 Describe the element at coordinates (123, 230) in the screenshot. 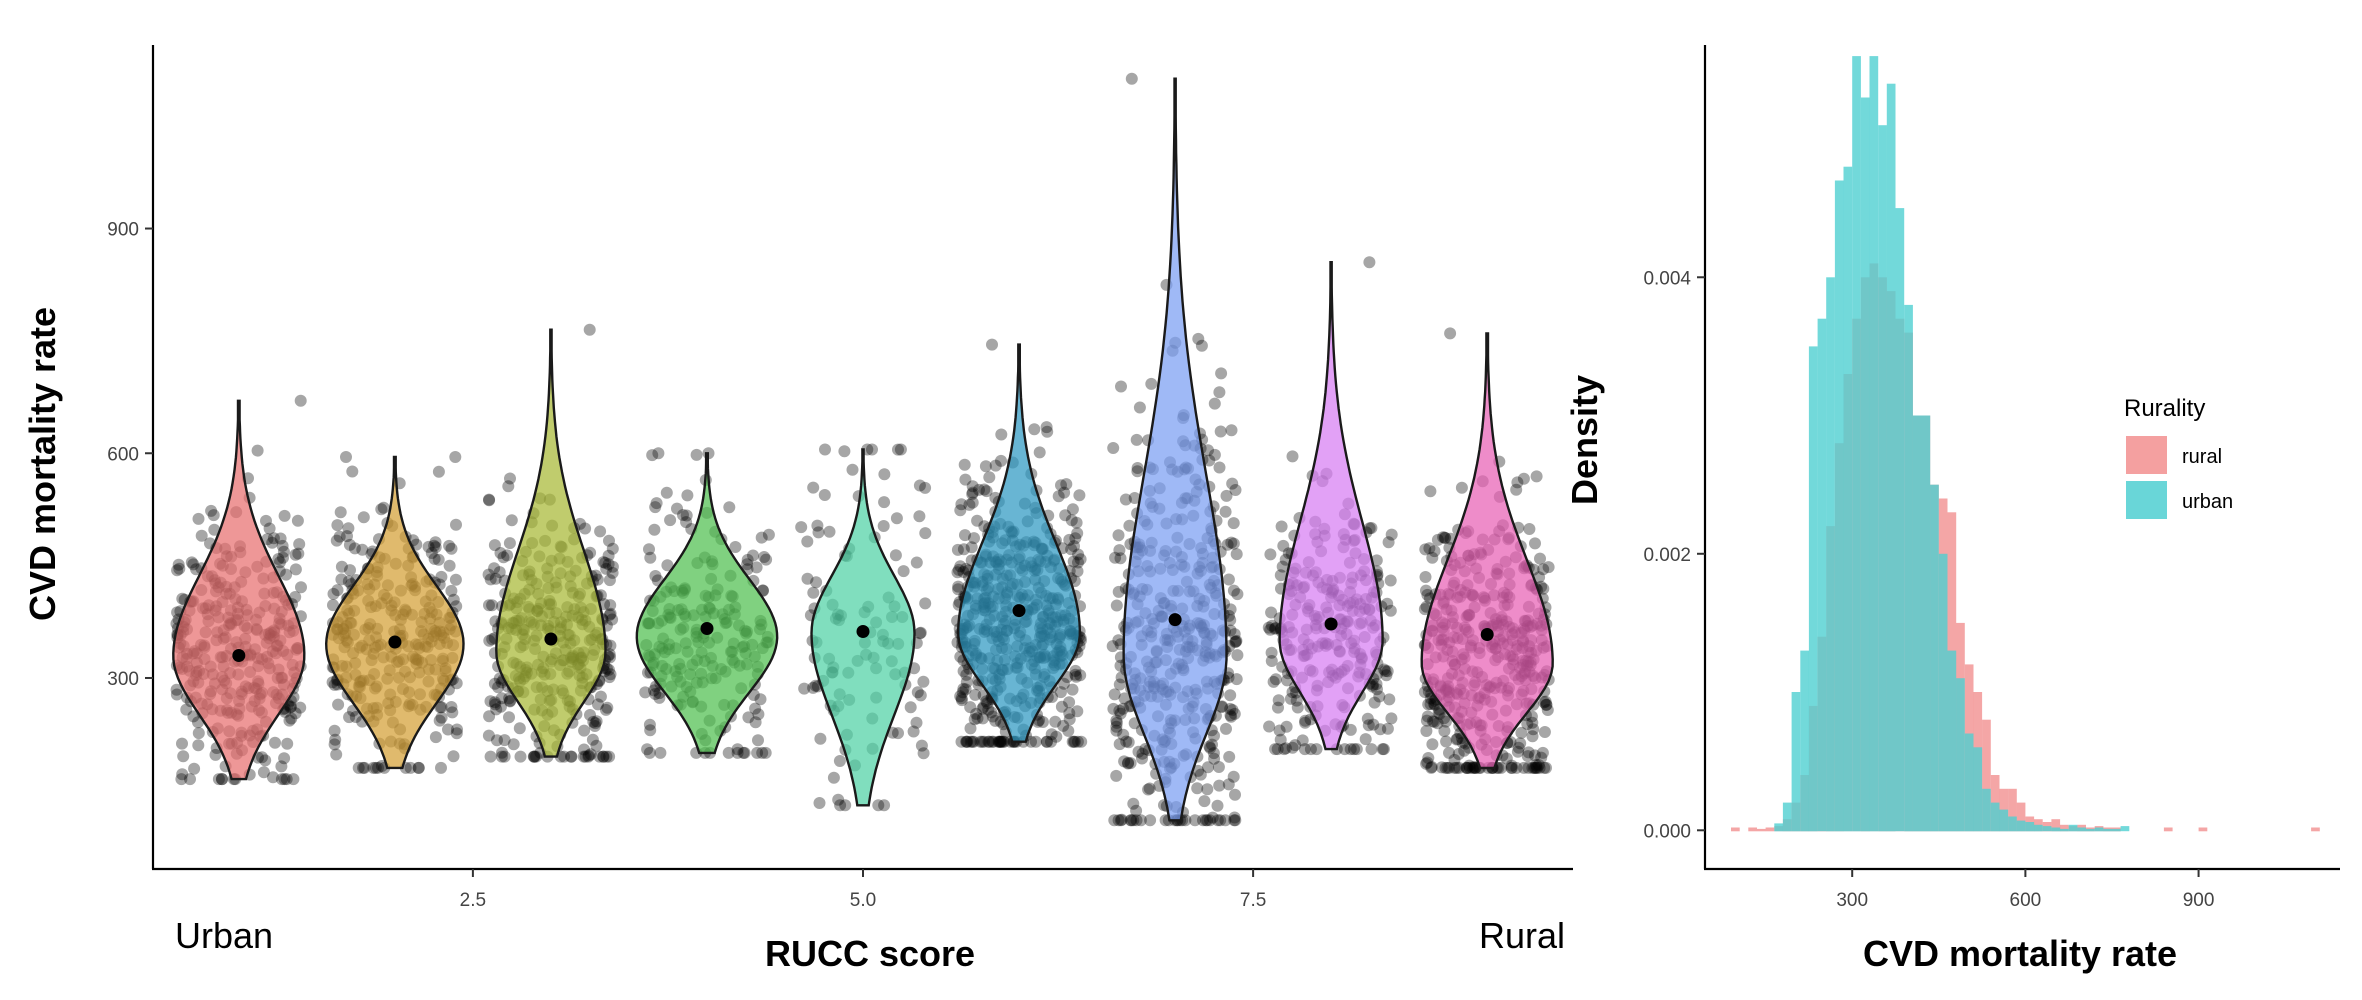

I see `violin-y-tick-label: 900` at that location.